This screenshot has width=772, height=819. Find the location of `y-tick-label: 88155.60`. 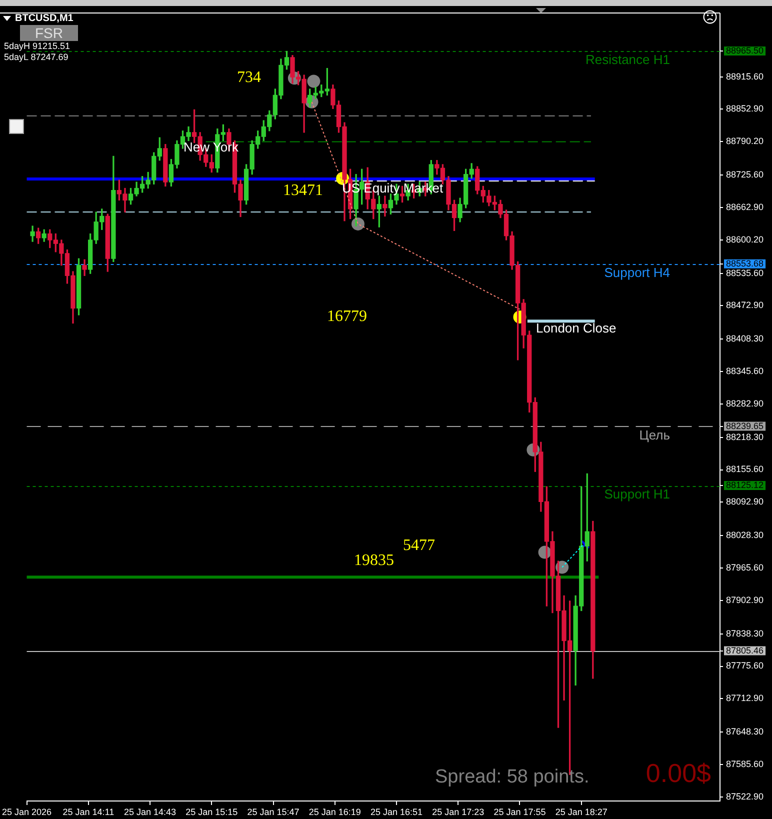

y-tick-label: 88155.60 is located at coordinates (745, 469).